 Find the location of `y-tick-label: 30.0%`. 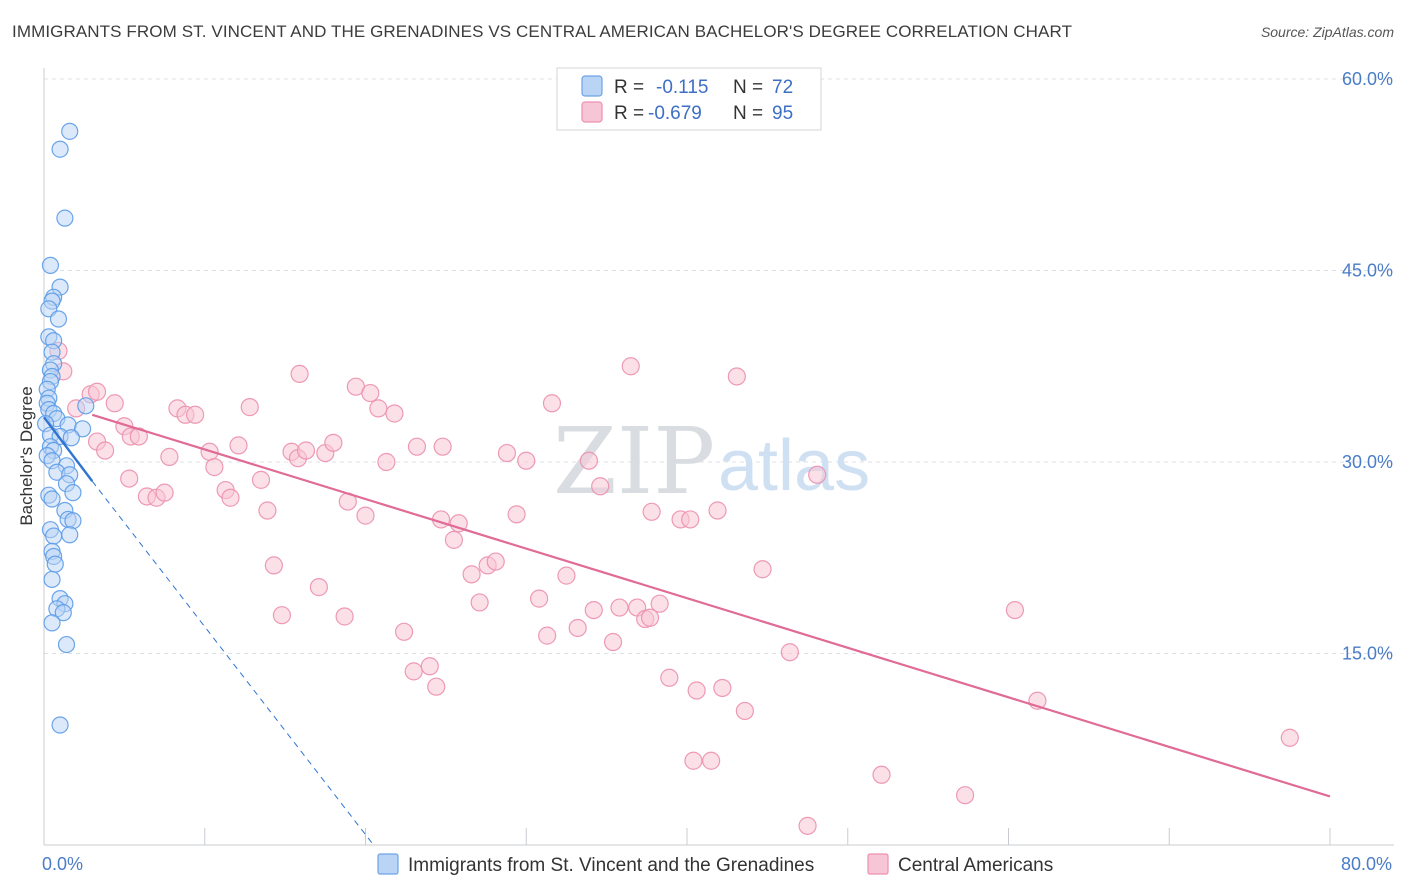

y-tick-label: 30.0% is located at coordinates (1367, 462).